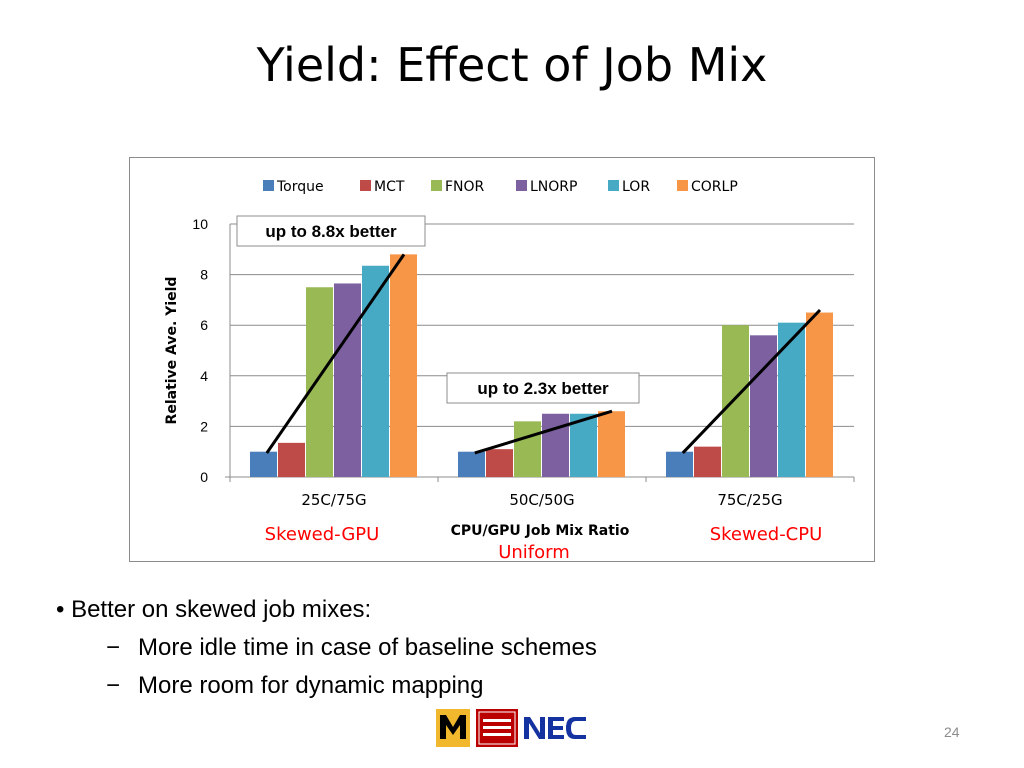 Image resolution: width=1024 pixels, height=768 pixels. What do you see at coordinates (541, 500) in the screenshot?
I see `x-tick-label: 50C/50G` at bounding box center [541, 500].